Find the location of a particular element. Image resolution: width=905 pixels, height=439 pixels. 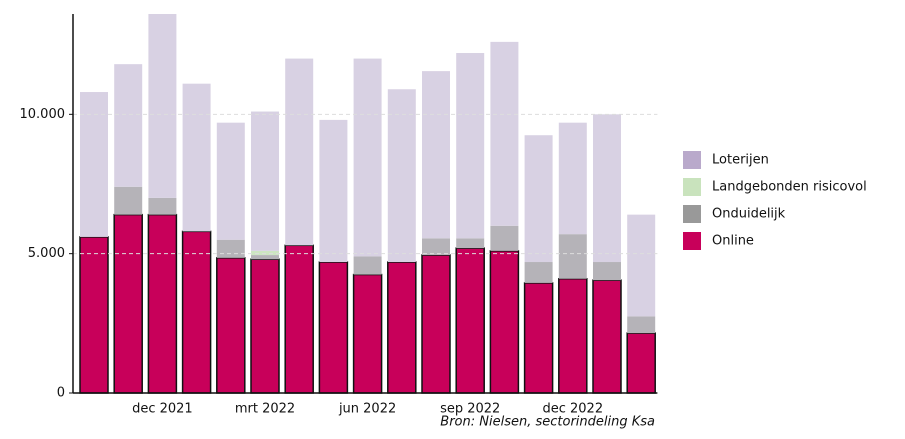

legend-label: Landgebonden risicovol is located at coordinates (789, 187).